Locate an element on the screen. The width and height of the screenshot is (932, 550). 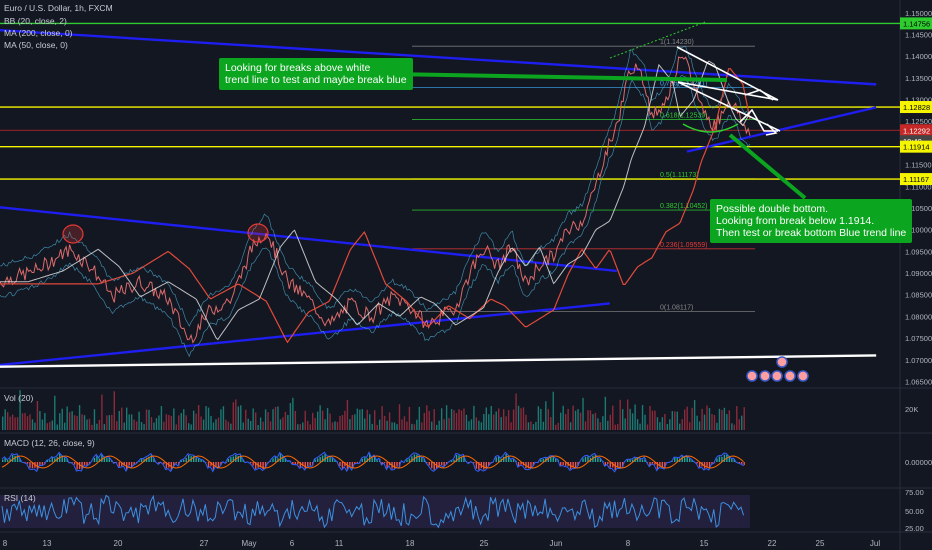
price-tick-label: 1.14500 is located at coordinates (918, 34).